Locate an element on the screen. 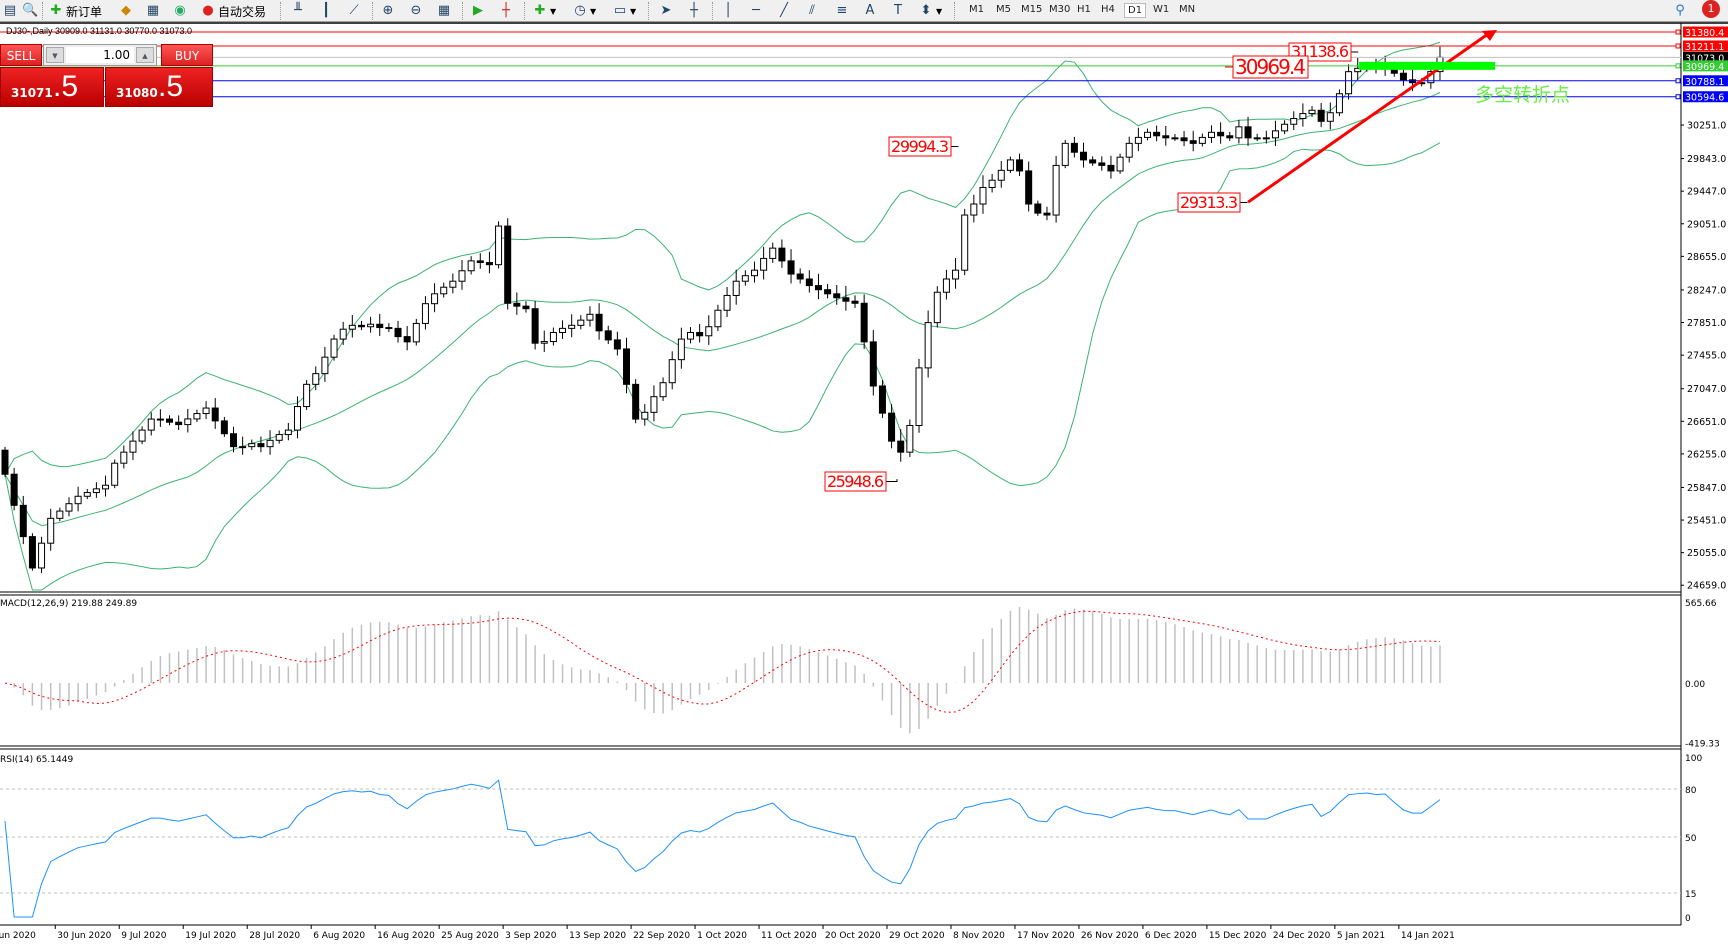 This screenshot has width=1728, height=945. timeframe-w1: W1 is located at coordinates (1161, 9).